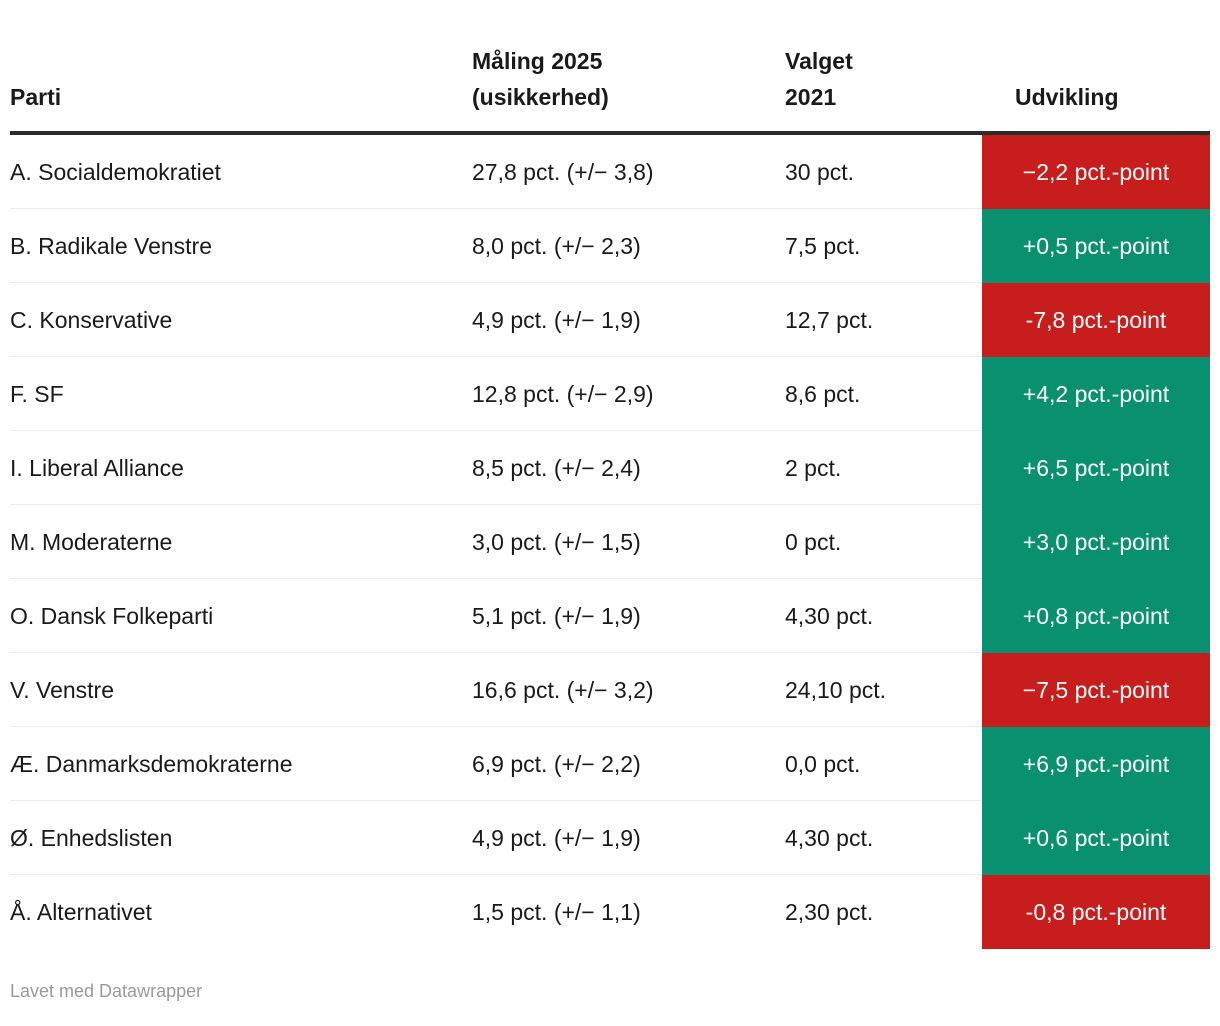 This screenshot has width=1220, height=1026. What do you see at coordinates (241, 764) in the screenshot?
I see `party-cell: Æ. Danmarksdemokraterne` at bounding box center [241, 764].